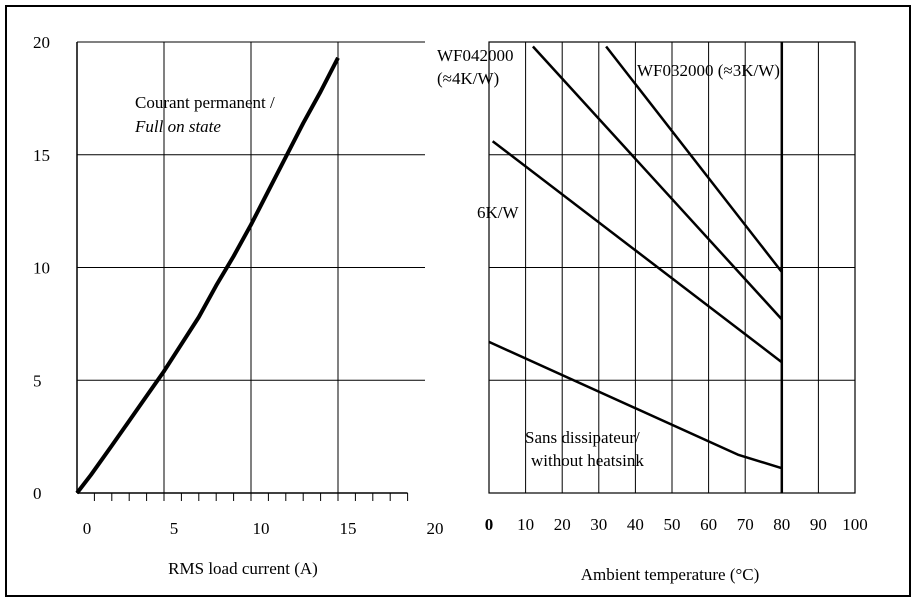  Describe the element at coordinates (41, 42) in the screenshot. I see `y-tick-label: 20` at that location.